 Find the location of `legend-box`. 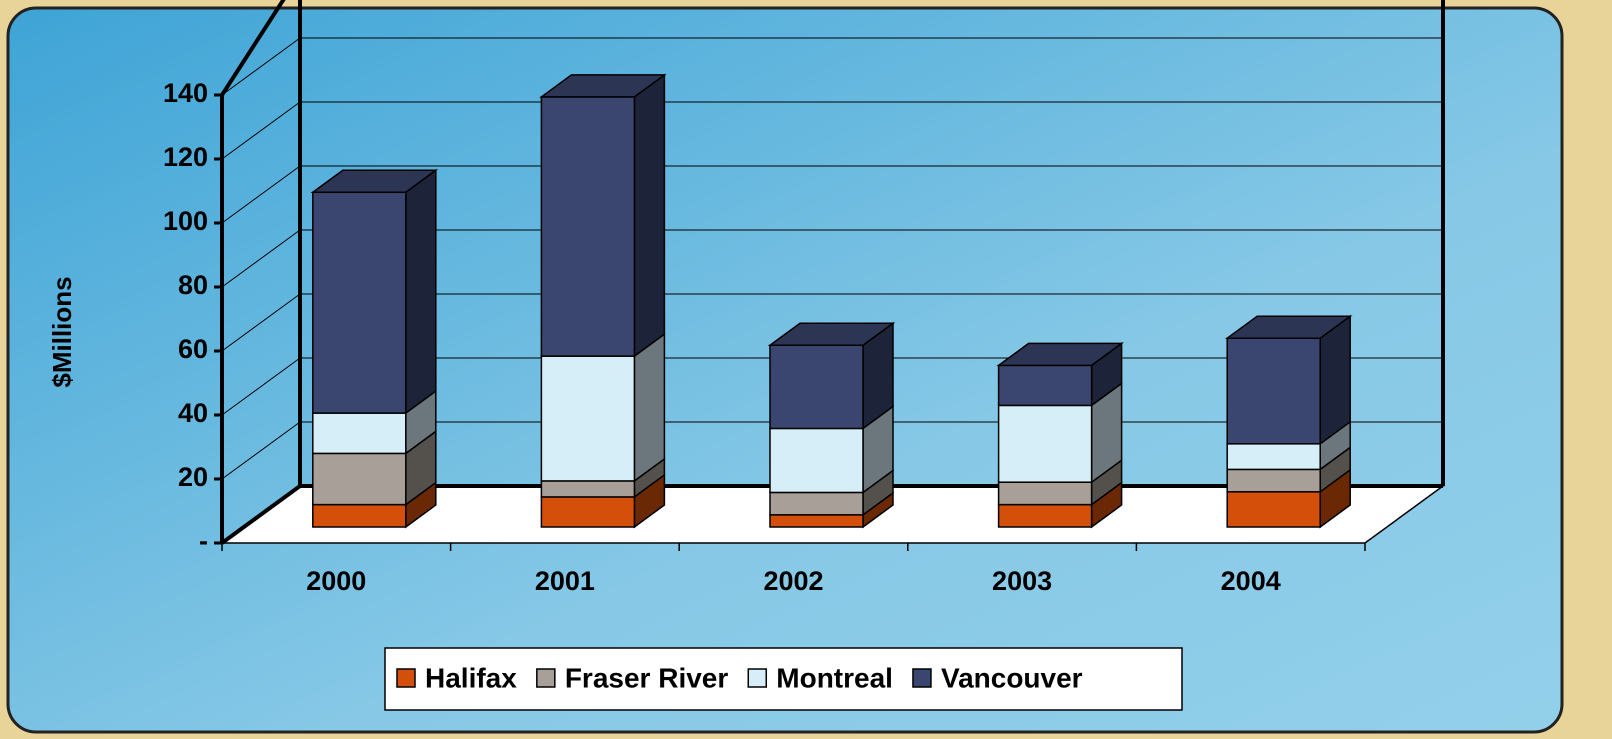

legend-box is located at coordinates (783, 679).